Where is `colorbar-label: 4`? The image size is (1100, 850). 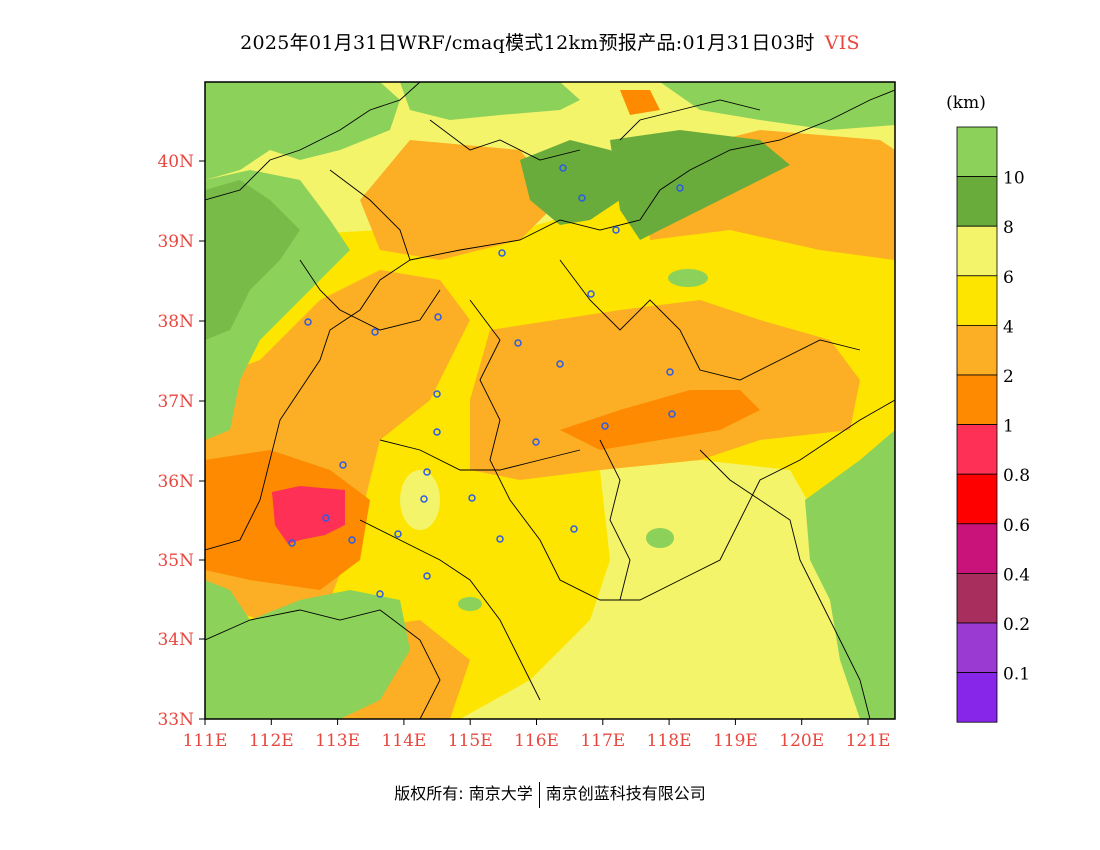
colorbar-label: 4 is located at coordinates (1008, 327).